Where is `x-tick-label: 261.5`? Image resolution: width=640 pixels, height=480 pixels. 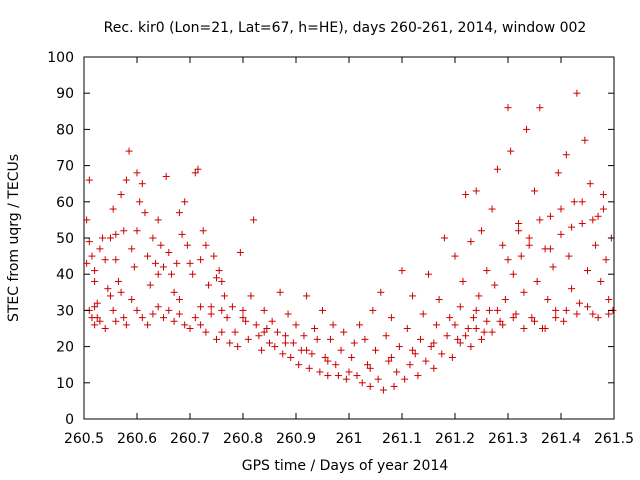 x-tick-label: 261.5 is located at coordinates (614, 439).